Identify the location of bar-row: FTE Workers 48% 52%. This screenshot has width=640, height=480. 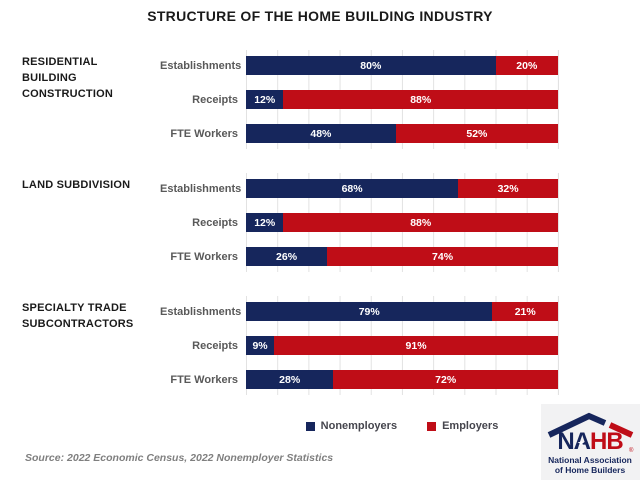
(359, 133).